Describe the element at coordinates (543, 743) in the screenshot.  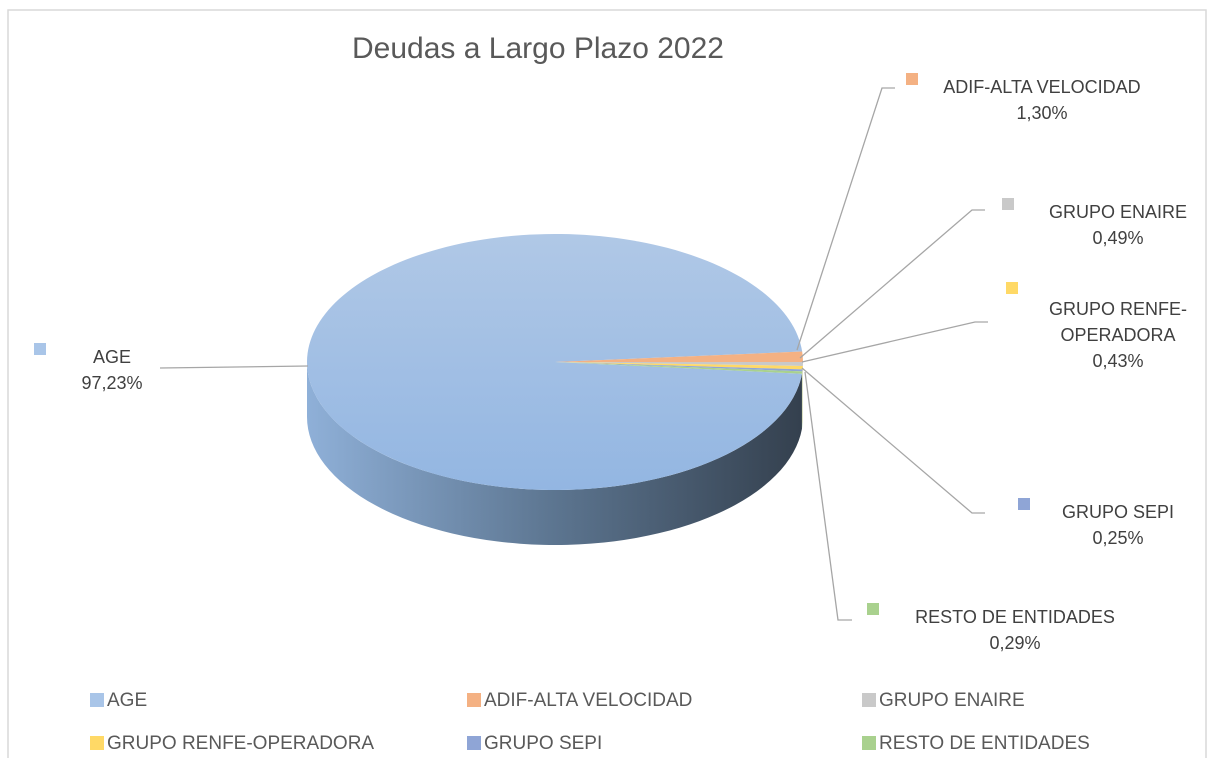
I see `legend-label: GRUPO SEPI` at that location.